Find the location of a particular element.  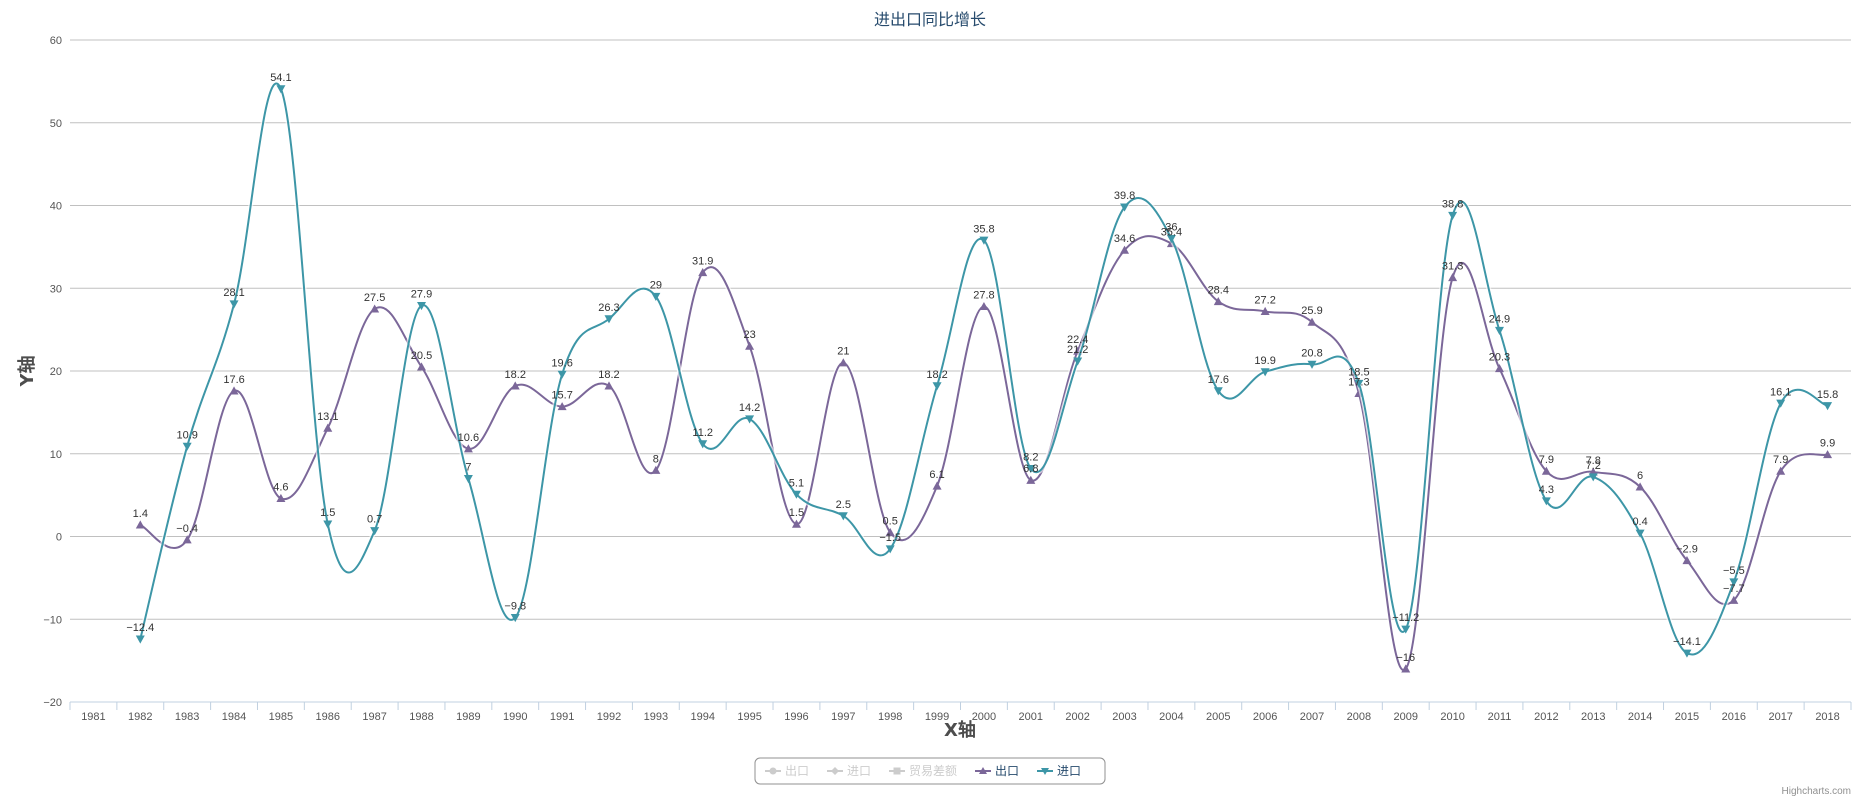

data-label: 8 is located at coordinates (656, 459).